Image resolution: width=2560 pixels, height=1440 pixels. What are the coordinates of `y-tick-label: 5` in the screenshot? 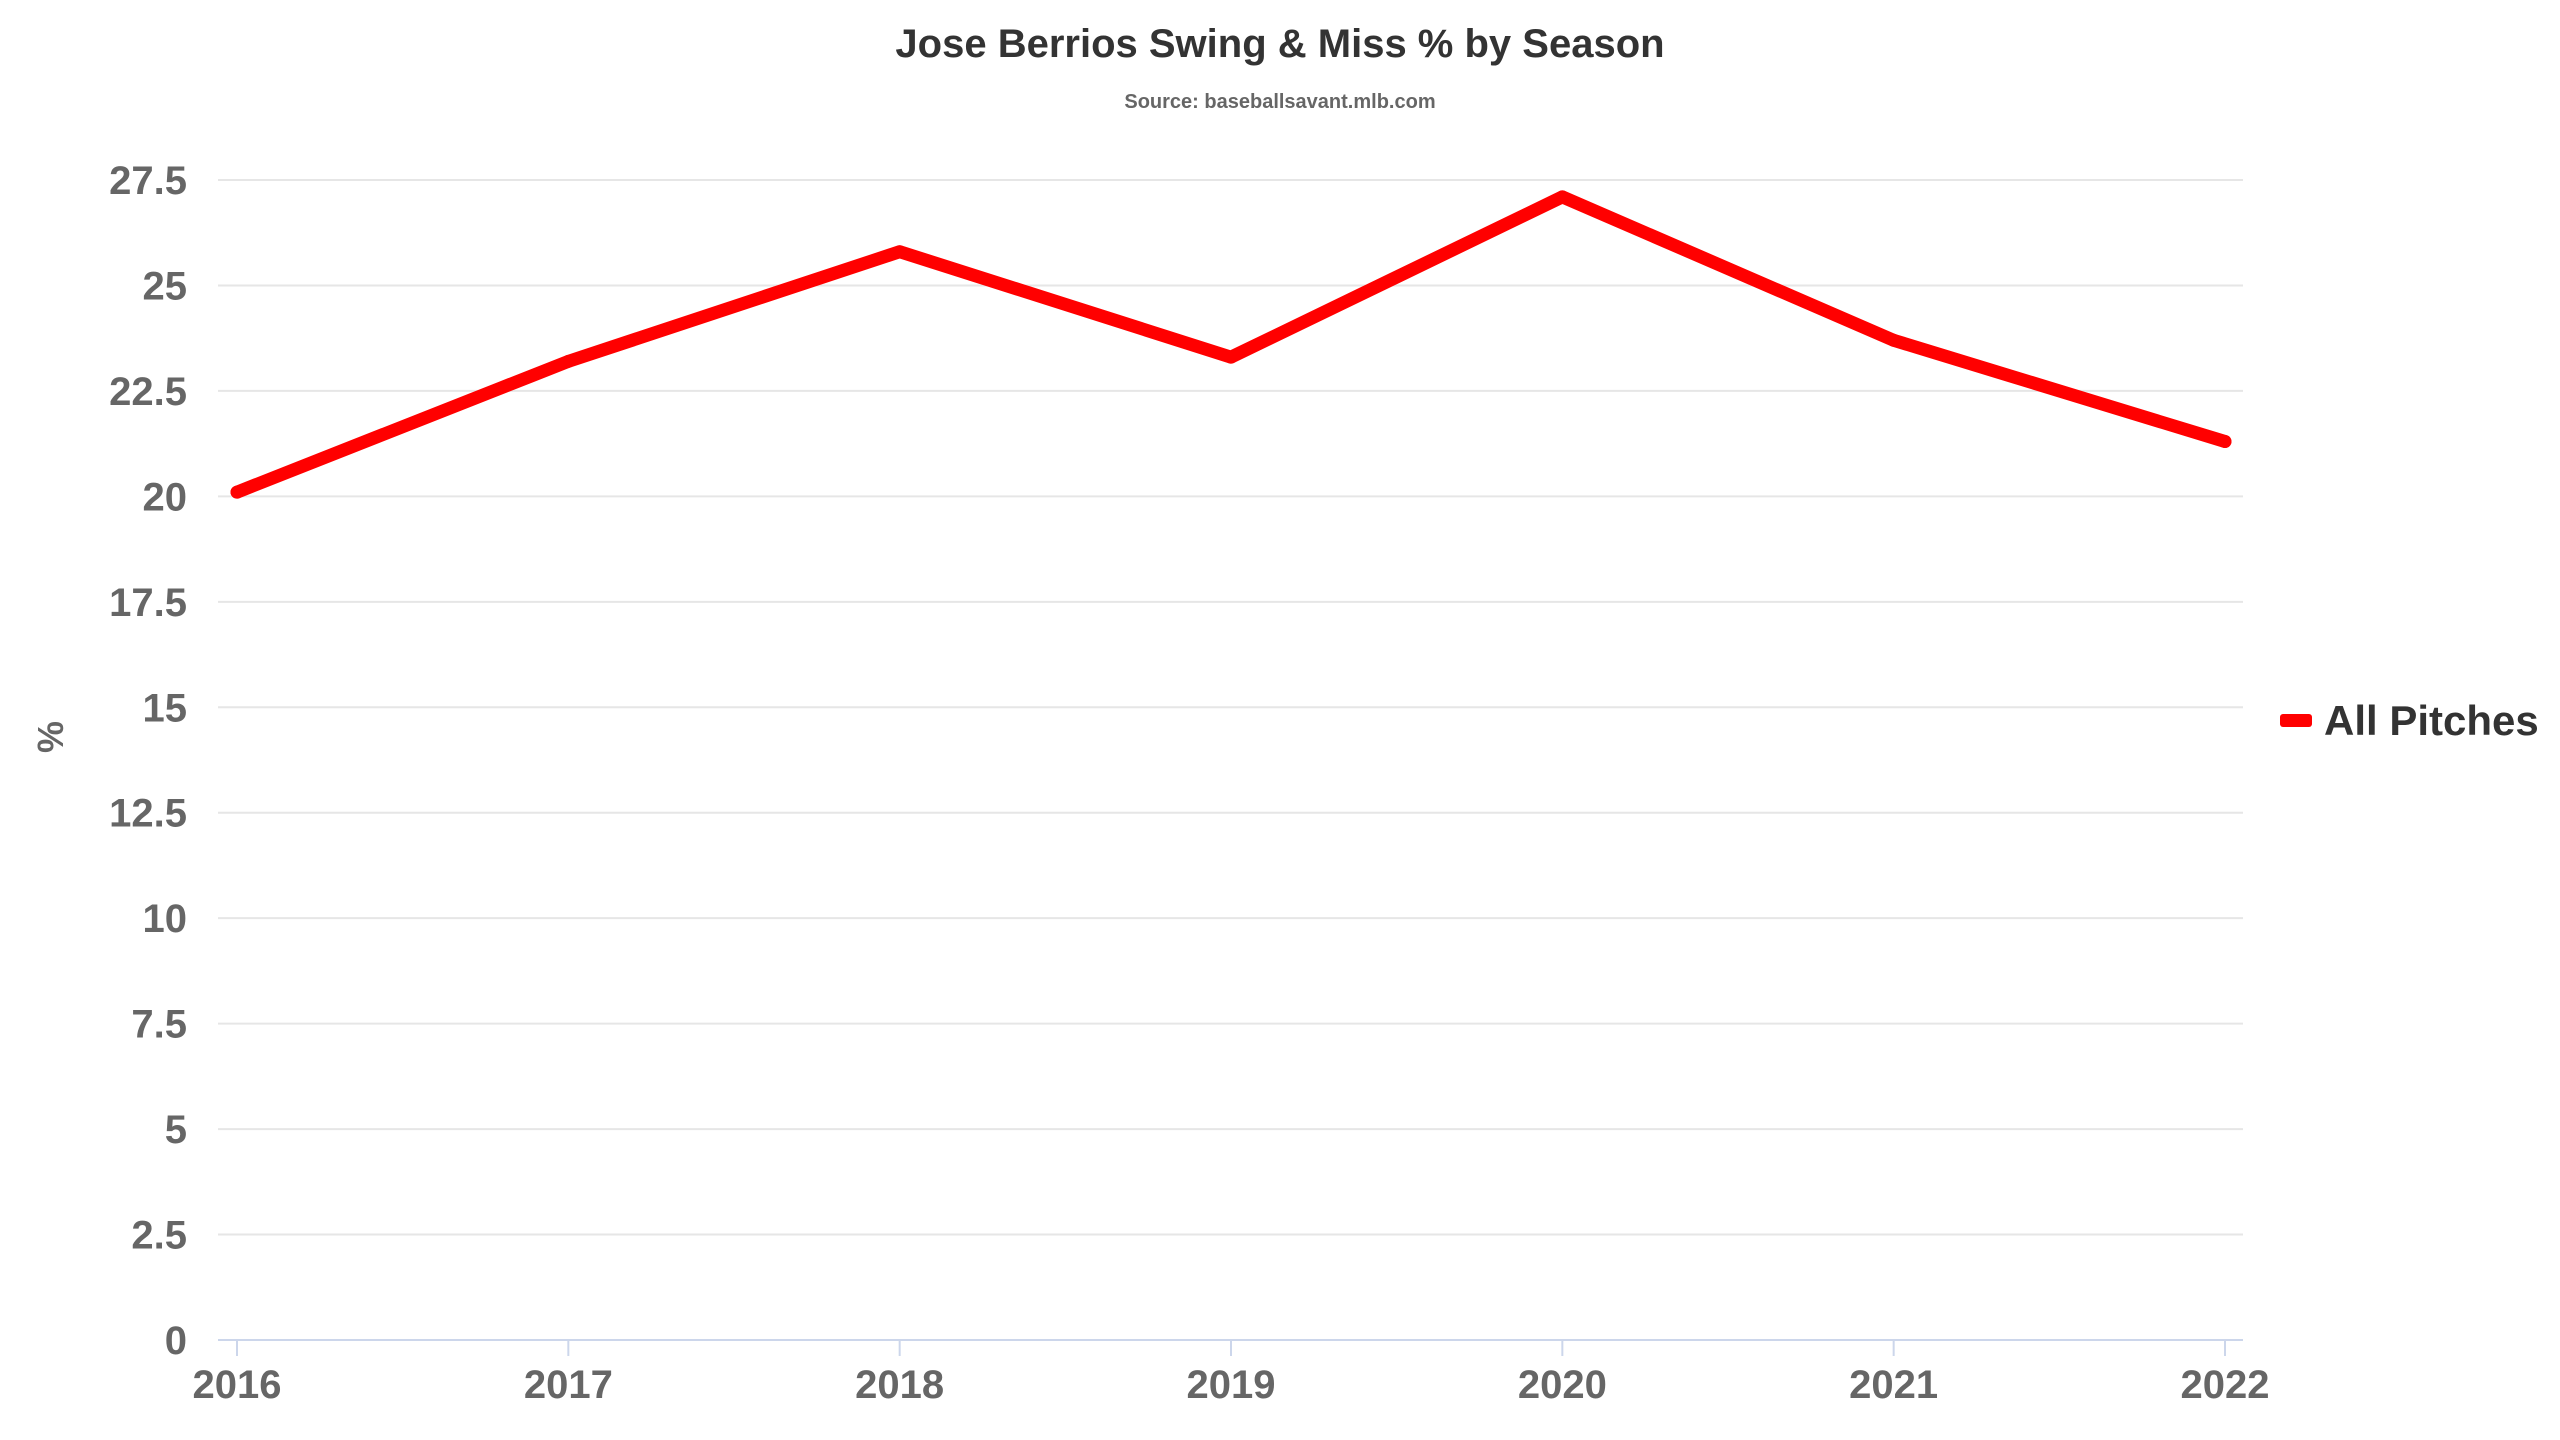 It's located at (176, 1130).